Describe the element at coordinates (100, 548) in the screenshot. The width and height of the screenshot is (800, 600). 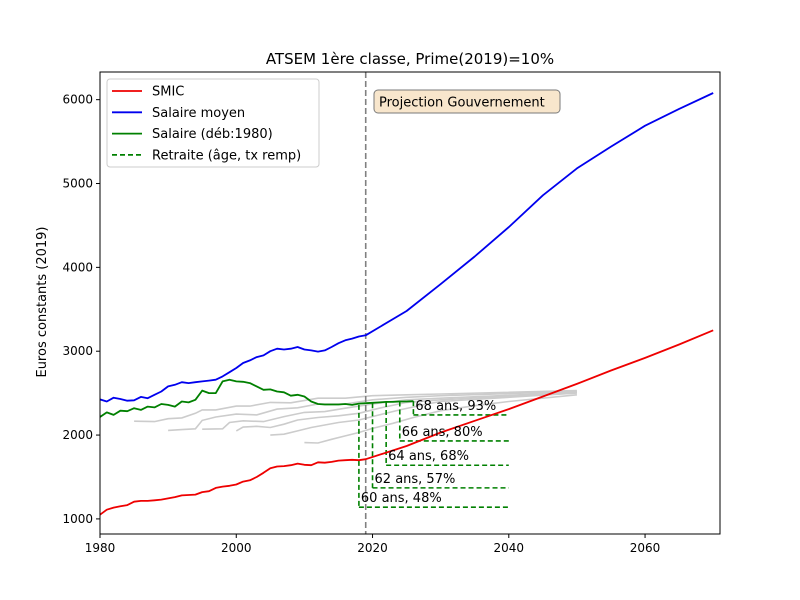
I see `x-tick-label: 1980` at that location.